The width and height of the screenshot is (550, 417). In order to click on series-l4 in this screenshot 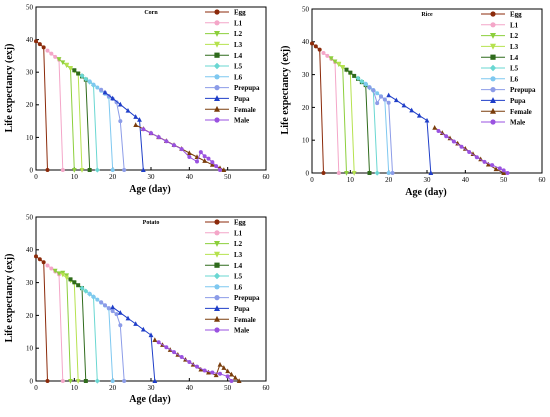, I will do `click(82, 120)`.